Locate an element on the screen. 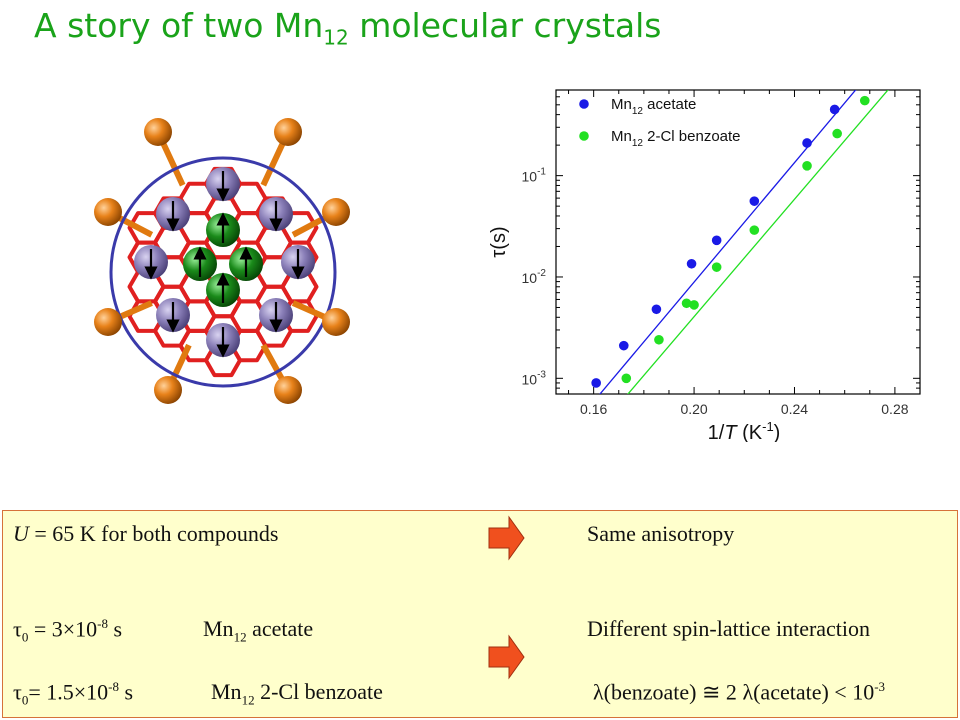  y-tick-label: 10⁻³ is located at coordinates (534, 378).